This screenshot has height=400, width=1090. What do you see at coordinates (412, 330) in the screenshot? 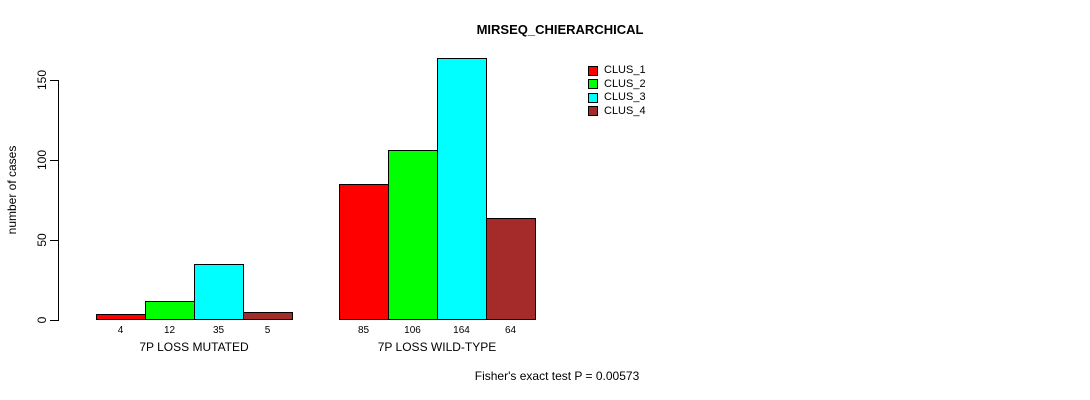
I see `bar-value-label: 106` at bounding box center [412, 330].